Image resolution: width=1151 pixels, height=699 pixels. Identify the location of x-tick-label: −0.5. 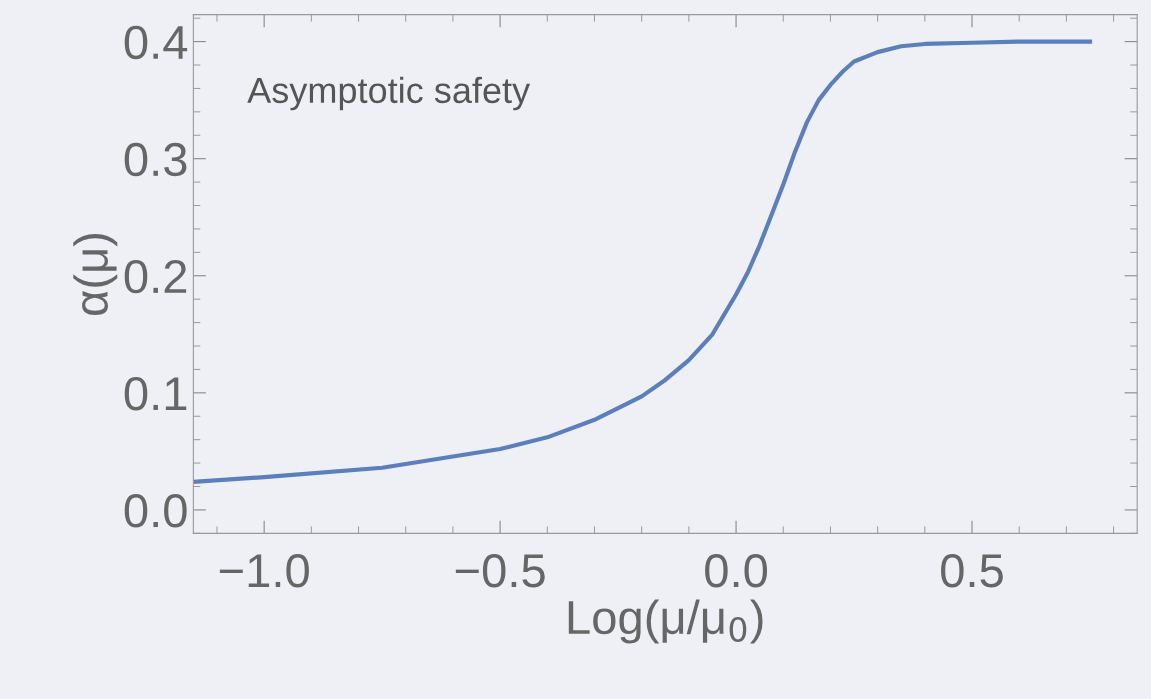
(500, 571).